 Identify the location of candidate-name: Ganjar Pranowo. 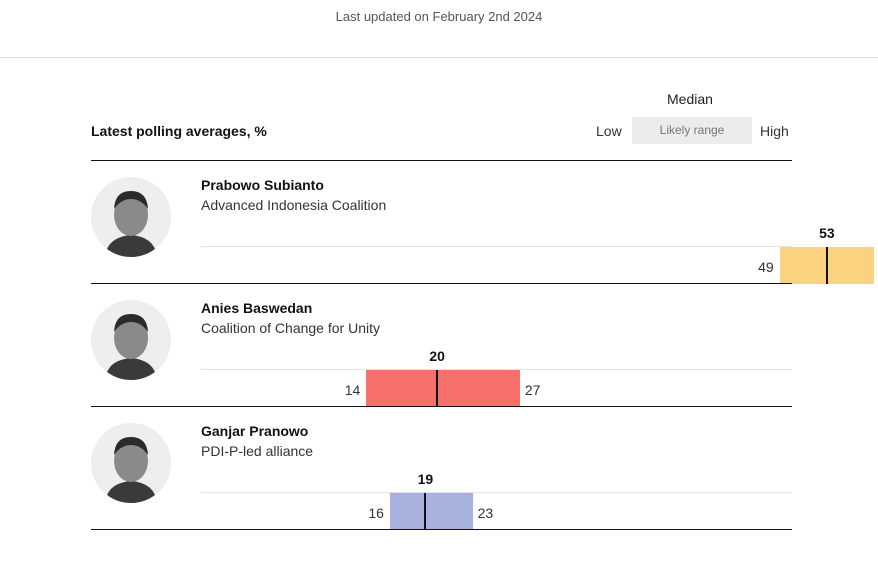
(255, 431).